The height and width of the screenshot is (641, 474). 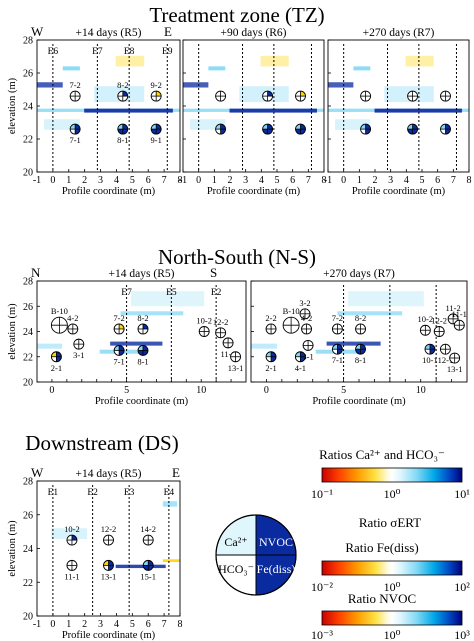 What do you see at coordinates (459, 314) in the screenshot?
I see `ns-2-glyph-label: 11-1` at bounding box center [459, 314].